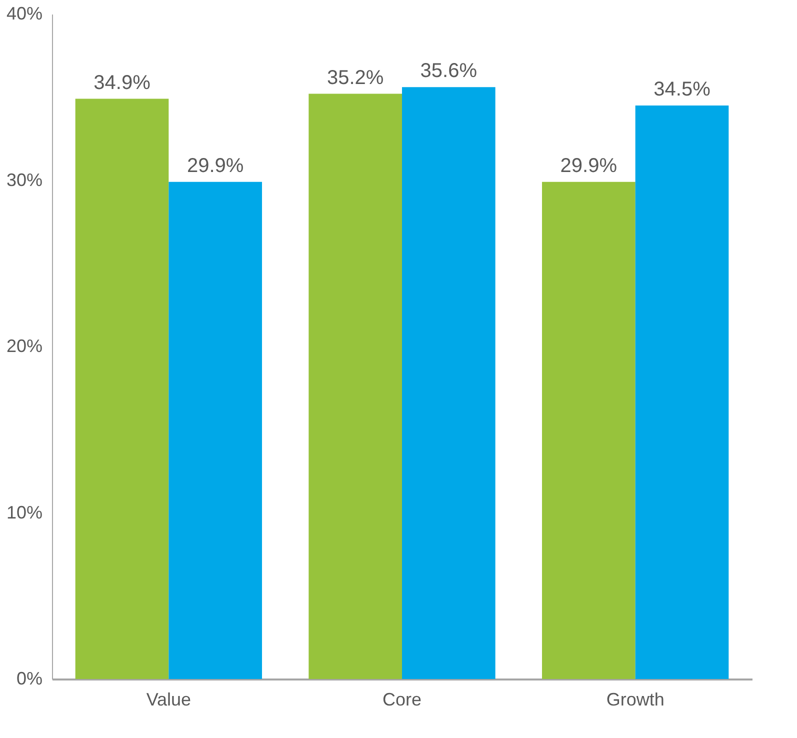  Describe the element at coordinates (682, 89) in the screenshot. I see `data-label: 34.5%` at that location.